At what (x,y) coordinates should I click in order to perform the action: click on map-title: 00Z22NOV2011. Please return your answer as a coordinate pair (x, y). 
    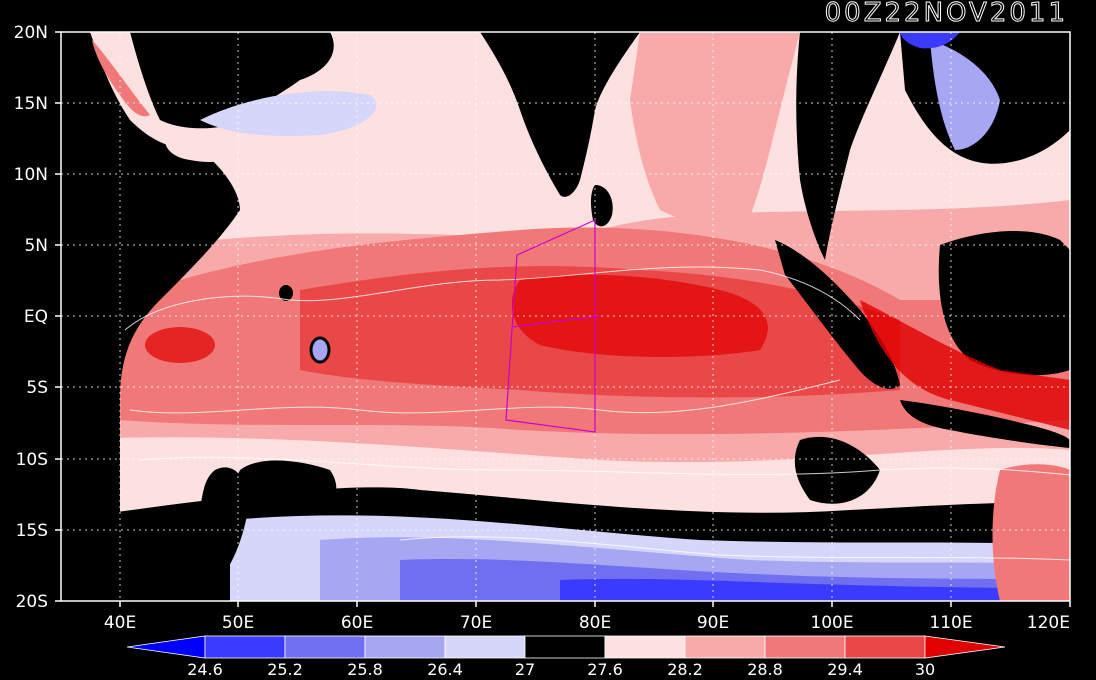
    Looking at the image, I should click on (946, 14).